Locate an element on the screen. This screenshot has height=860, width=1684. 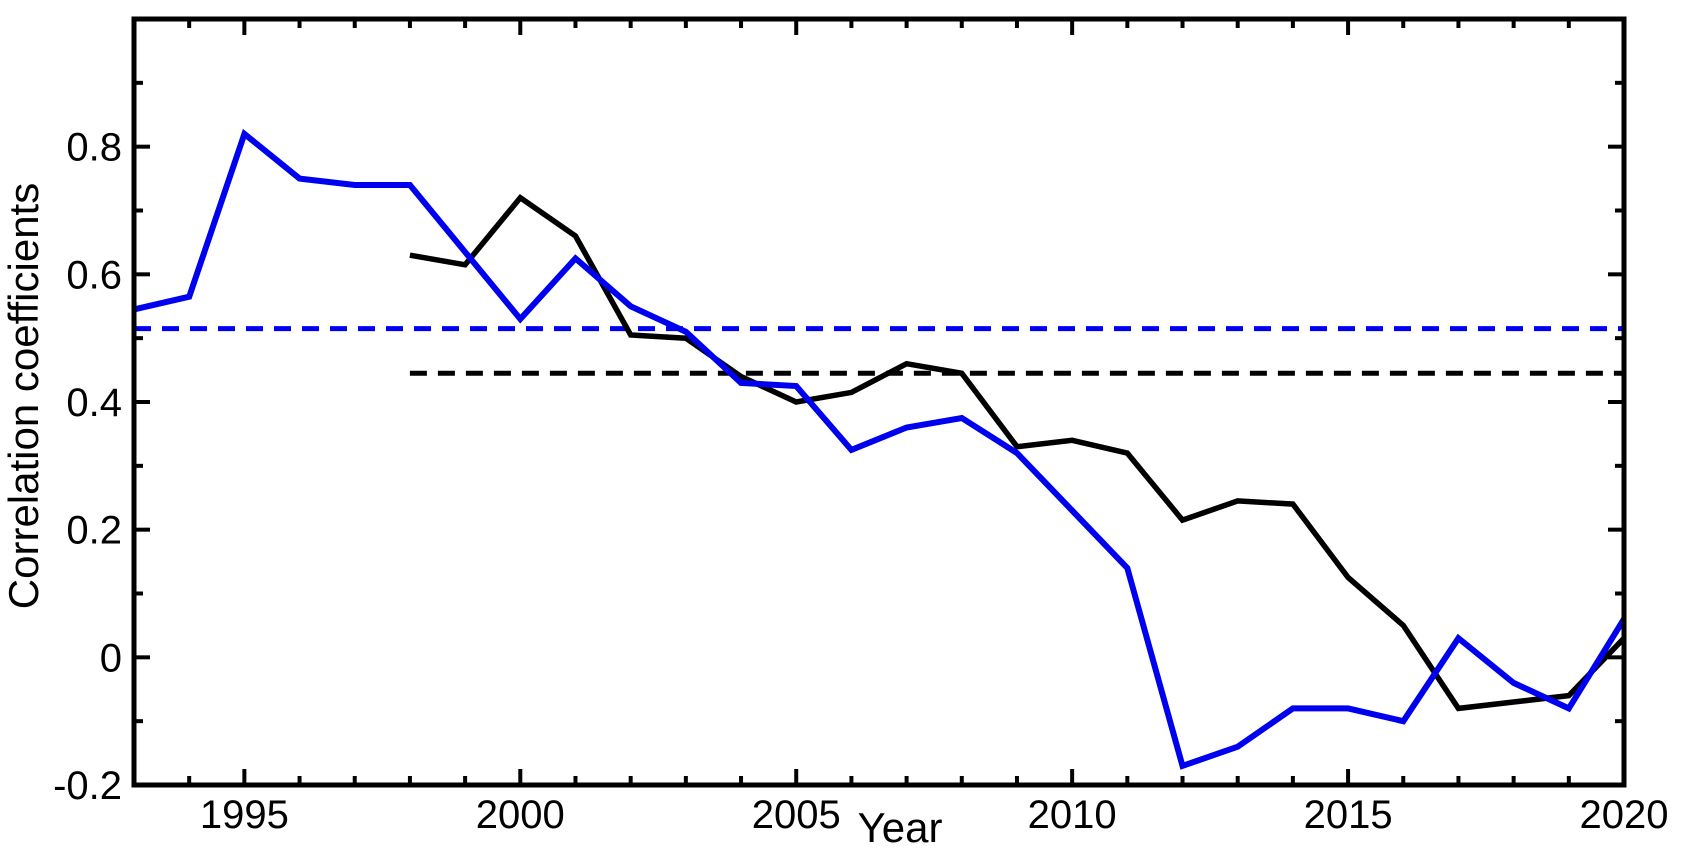
y-tick-label: -0.2 is located at coordinates (87, 786).